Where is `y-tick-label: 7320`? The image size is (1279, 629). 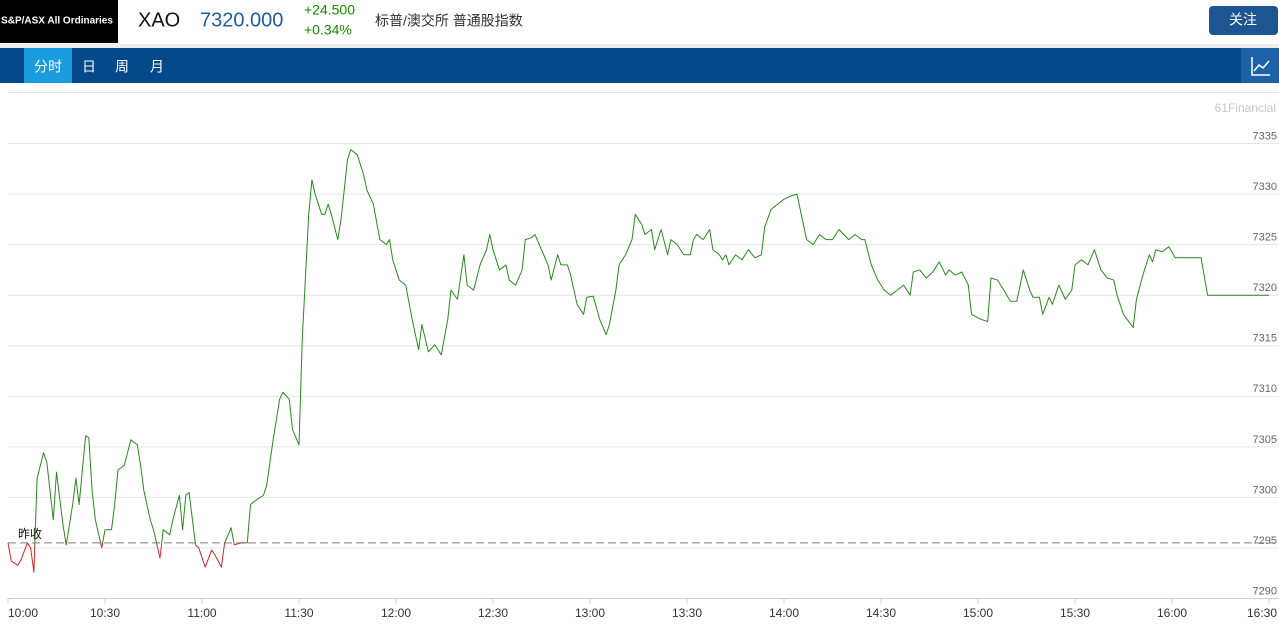 y-tick-label: 7320 is located at coordinates (1265, 288).